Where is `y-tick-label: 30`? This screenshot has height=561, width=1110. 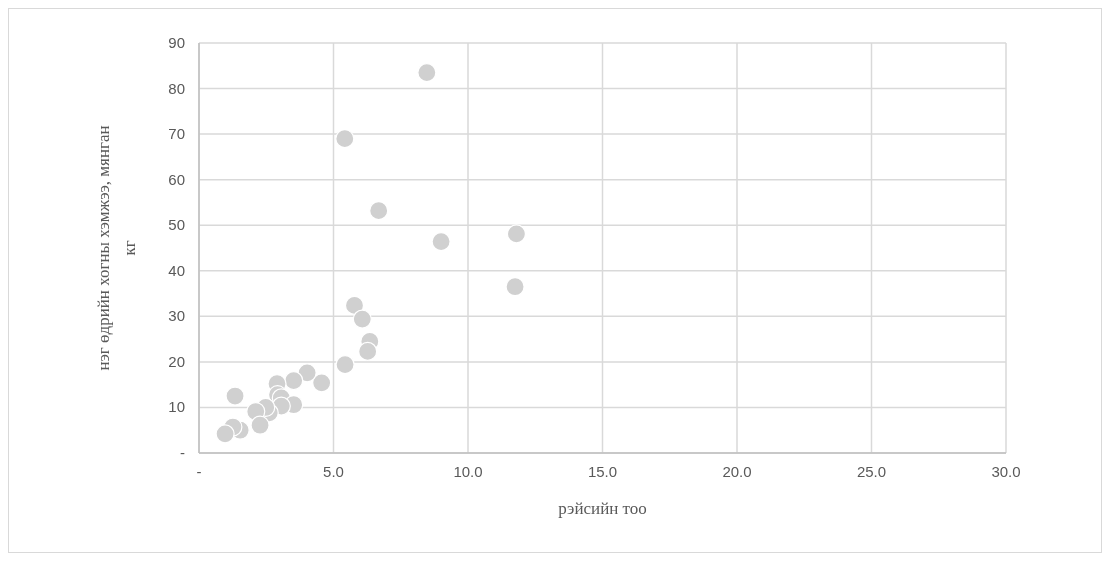
y-tick-label: 30 is located at coordinates (176, 316).